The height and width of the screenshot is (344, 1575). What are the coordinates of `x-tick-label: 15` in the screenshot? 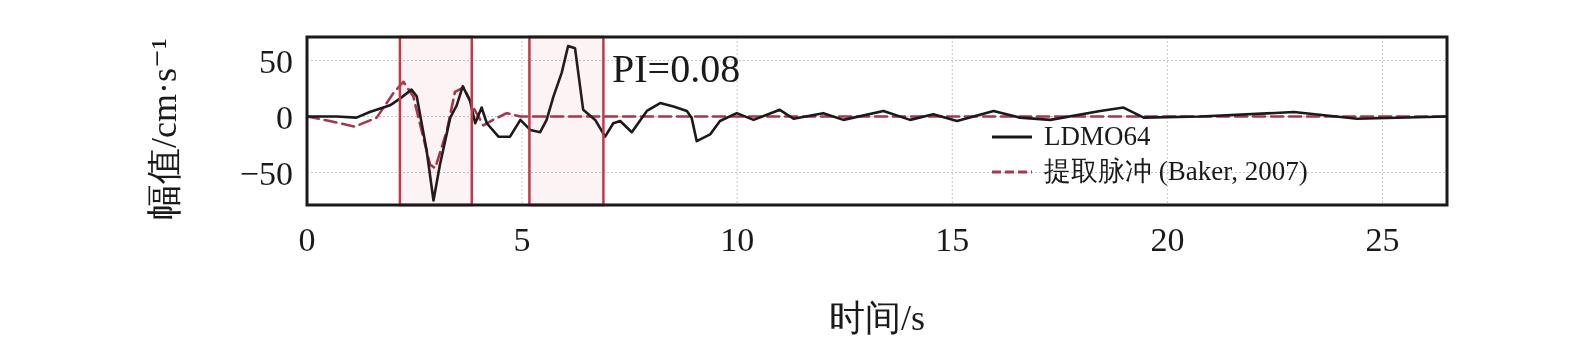 It's located at (952, 239).